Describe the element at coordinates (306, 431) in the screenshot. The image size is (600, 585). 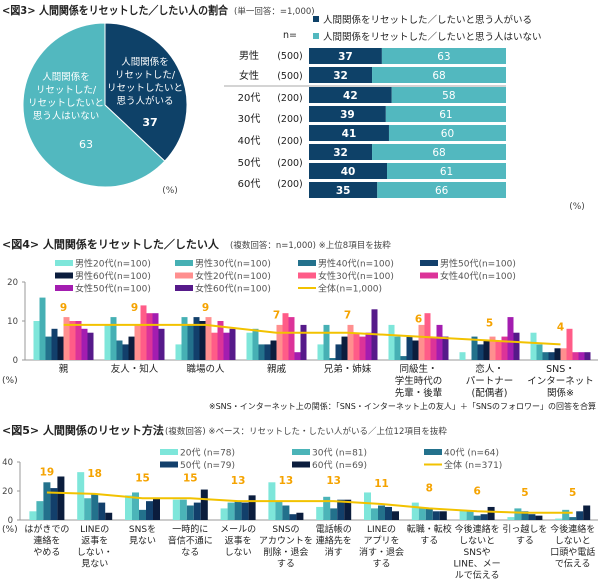
I see `fig5-note: (複数回答) ※ベース：リセットした・したい人がいる／上位12項目を抜粋` at that location.